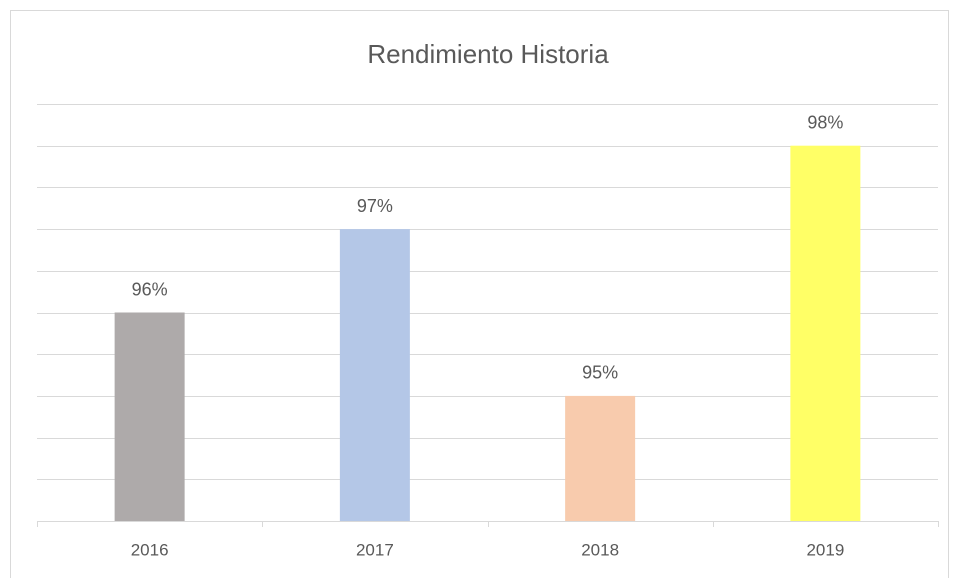 The width and height of the screenshot is (959, 578). What do you see at coordinates (150, 289) in the screenshot?
I see `data-label: 96%` at bounding box center [150, 289].